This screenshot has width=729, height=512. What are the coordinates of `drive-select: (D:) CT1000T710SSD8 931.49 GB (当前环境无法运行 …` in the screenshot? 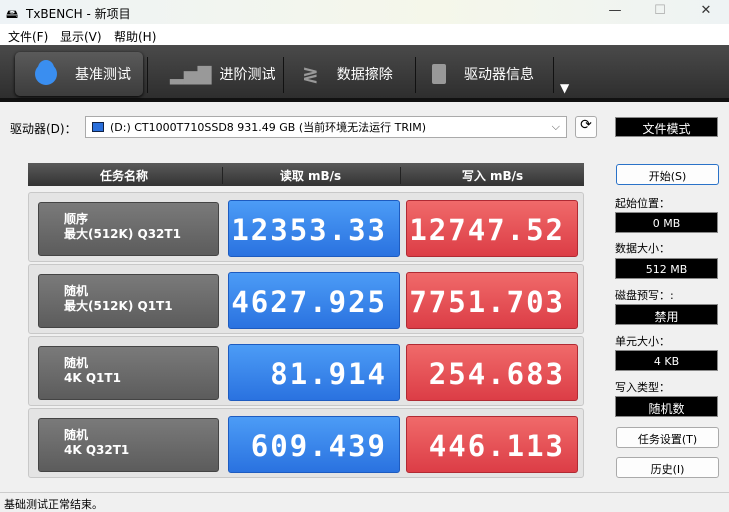 It's located at (326, 127).